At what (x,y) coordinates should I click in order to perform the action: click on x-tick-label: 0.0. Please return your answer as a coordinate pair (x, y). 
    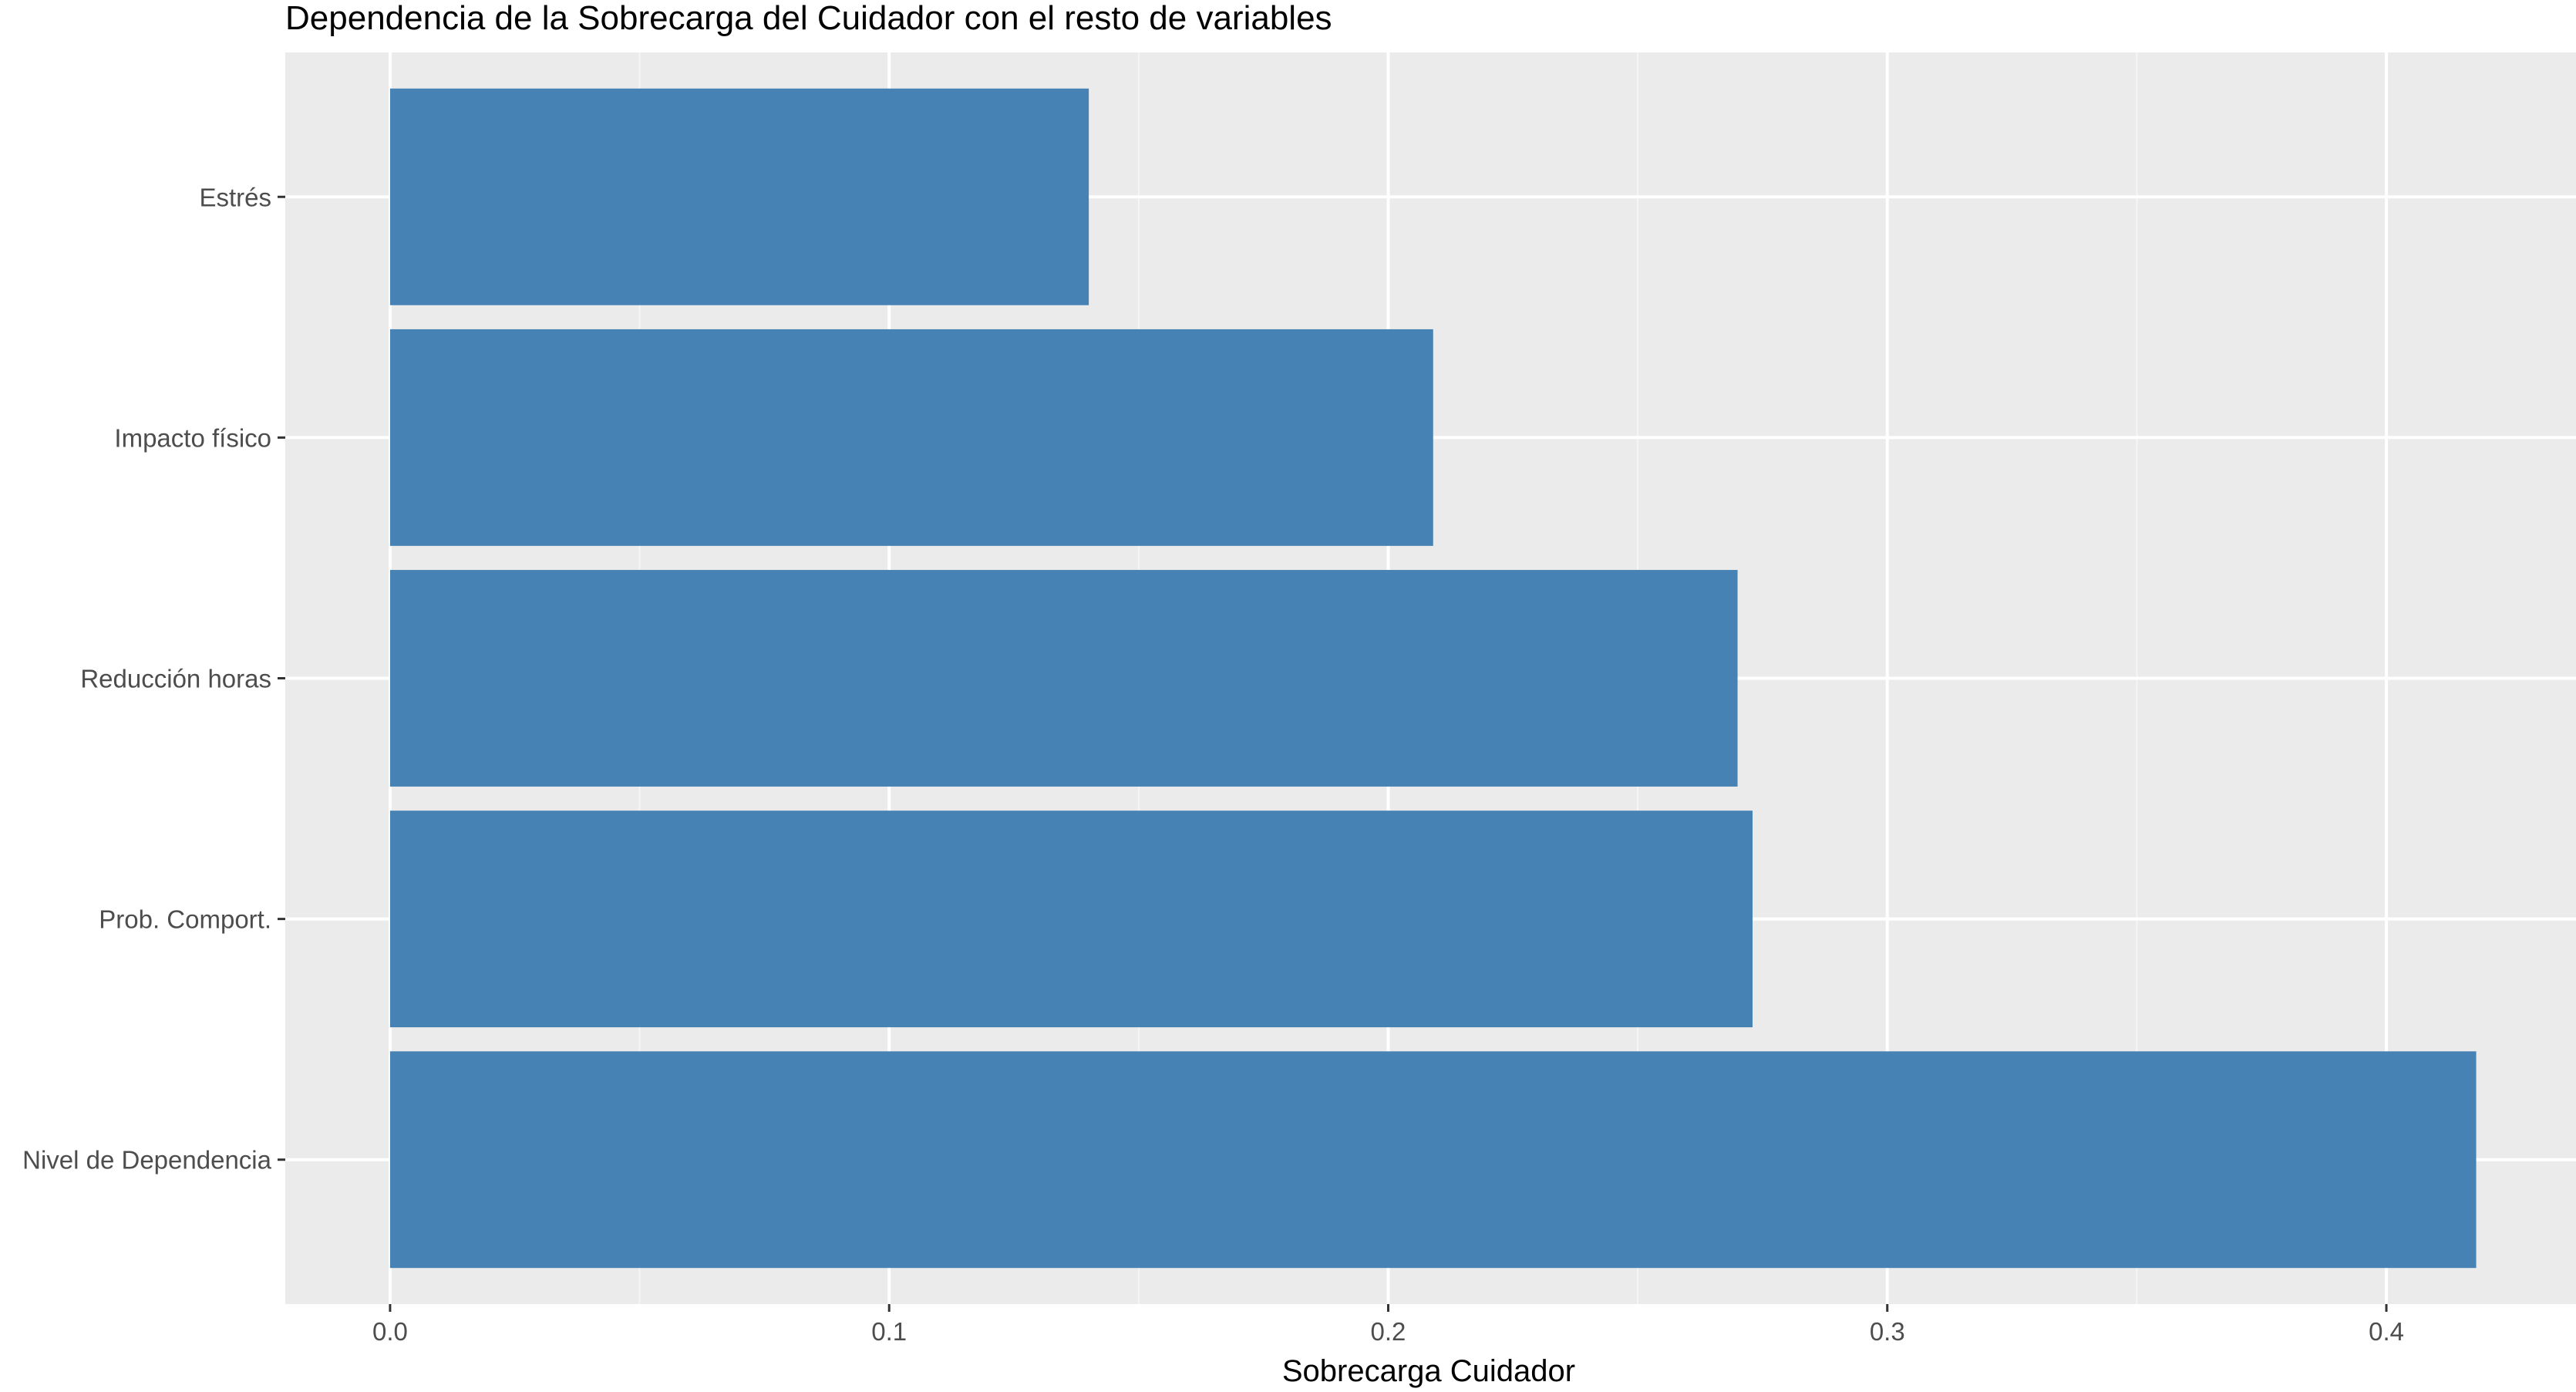
    Looking at the image, I should click on (390, 1331).